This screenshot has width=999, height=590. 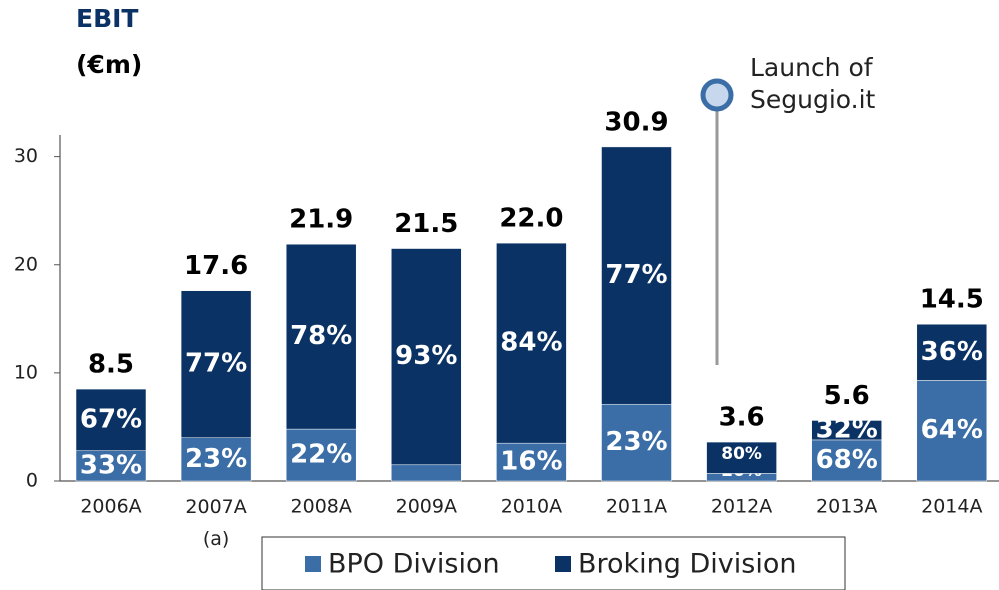 I want to click on total-label: 22.0, so click(x=531, y=219).